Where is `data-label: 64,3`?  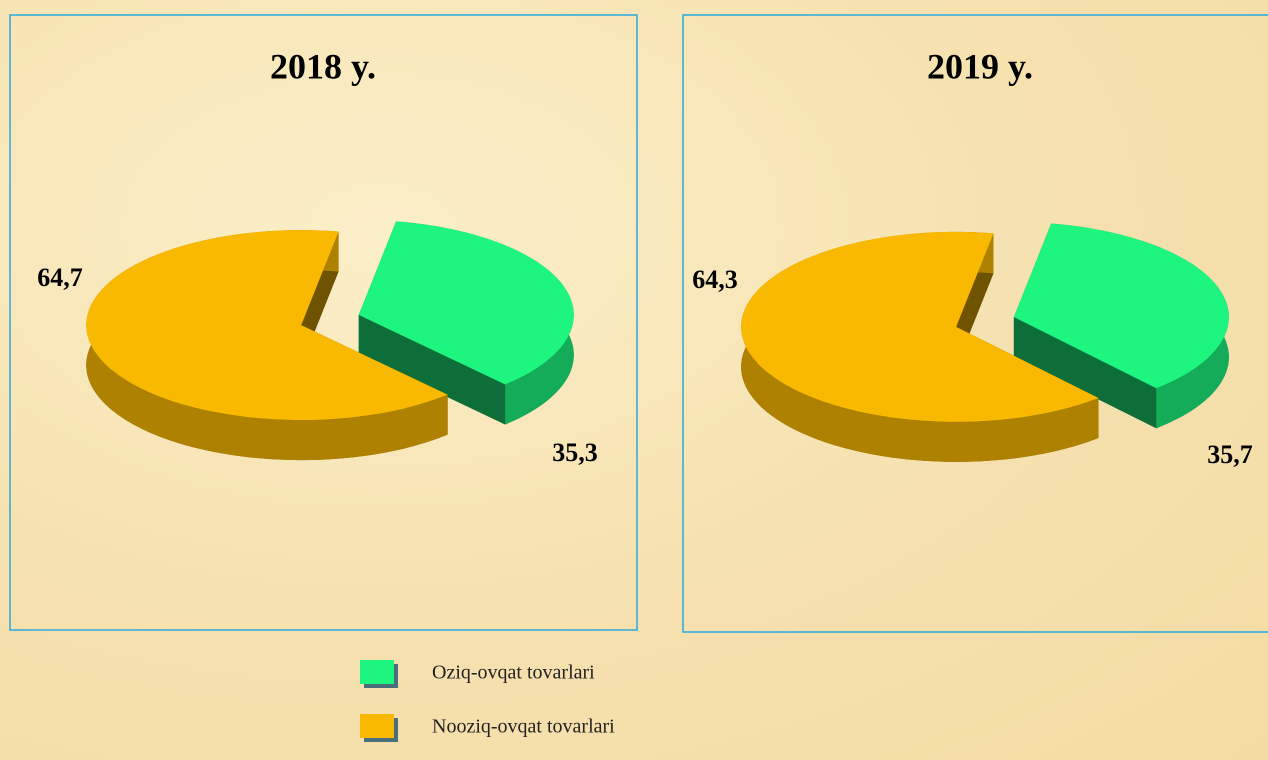 data-label: 64,3 is located at coordinates (715, 279).